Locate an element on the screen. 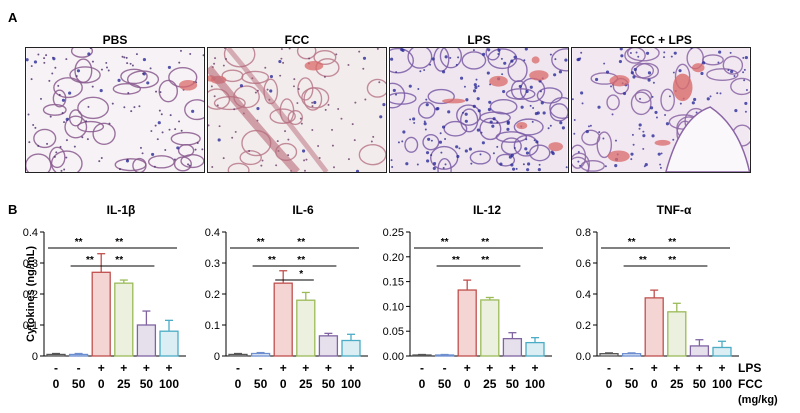 The image size is (800, 413). fcc-row-label: 50 is located at coordinates (632, 384).